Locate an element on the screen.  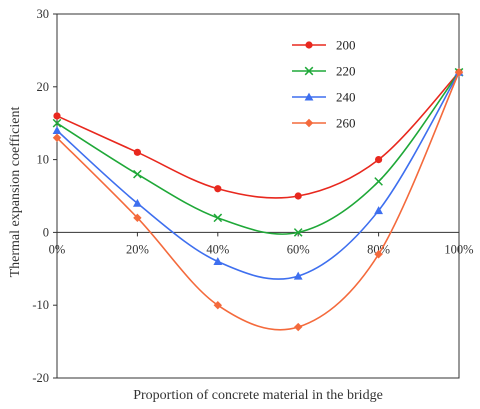
legend-entry: 220 is located at coordinates (324, 71).